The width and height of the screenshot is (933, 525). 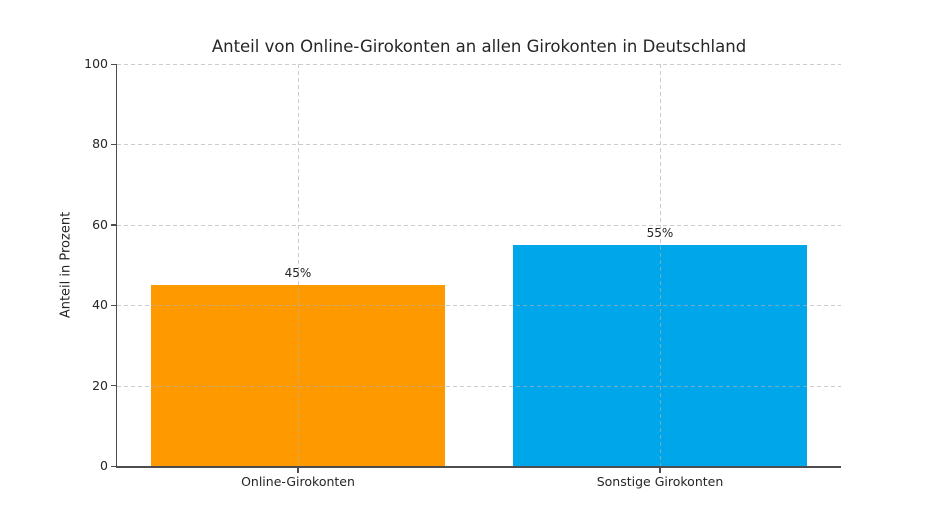 What do you see at coordinates (478, 467) in the screenshot?
I see `x-axis-spine` at bounding box center [478, 467].